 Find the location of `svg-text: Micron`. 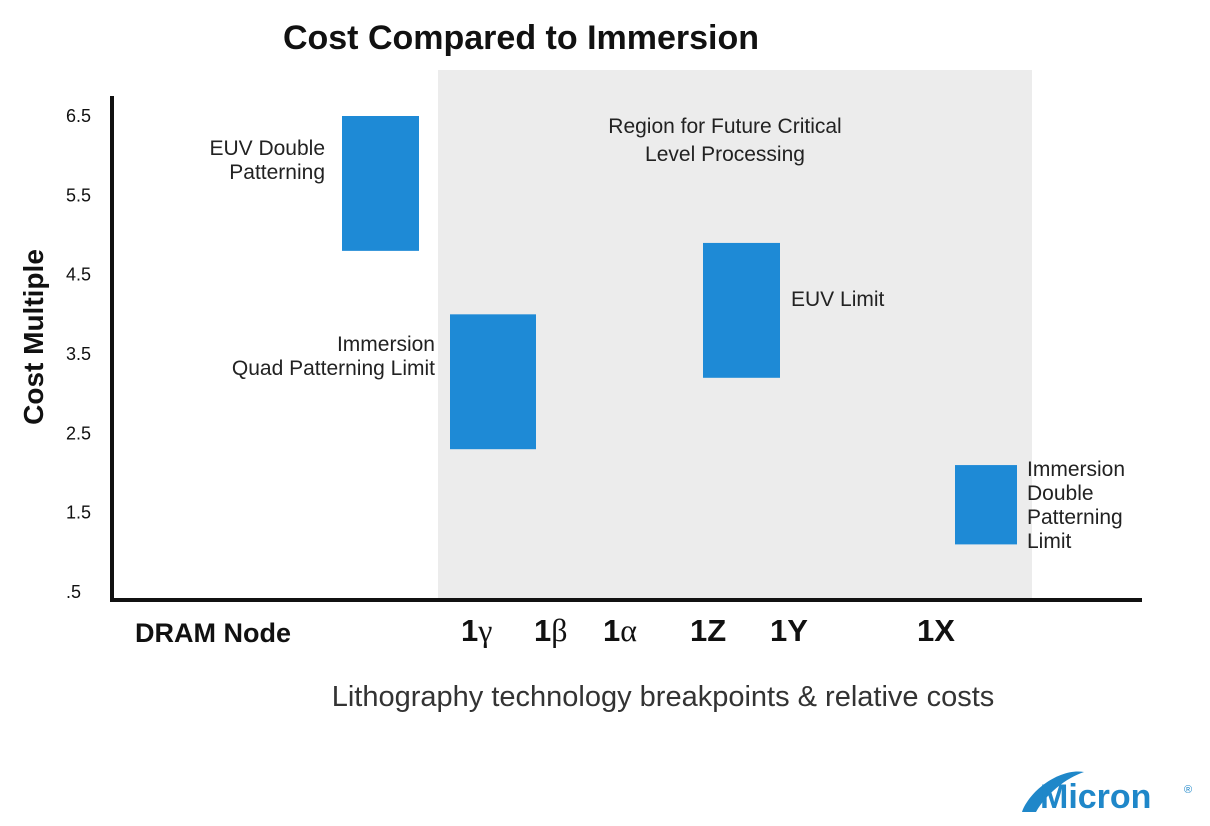

svg-text: Micron is located at coordinates (1095, 797).